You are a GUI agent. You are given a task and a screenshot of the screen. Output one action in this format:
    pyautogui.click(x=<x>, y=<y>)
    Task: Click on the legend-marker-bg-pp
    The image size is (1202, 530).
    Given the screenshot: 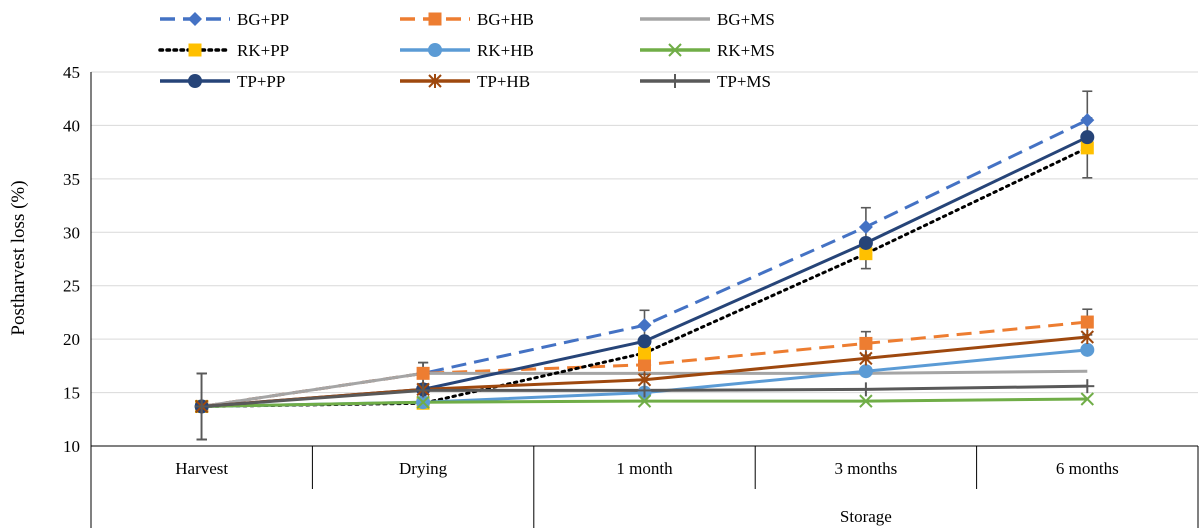 What is the action you would take?
    pyautogui.click(x=195, y=19)
    